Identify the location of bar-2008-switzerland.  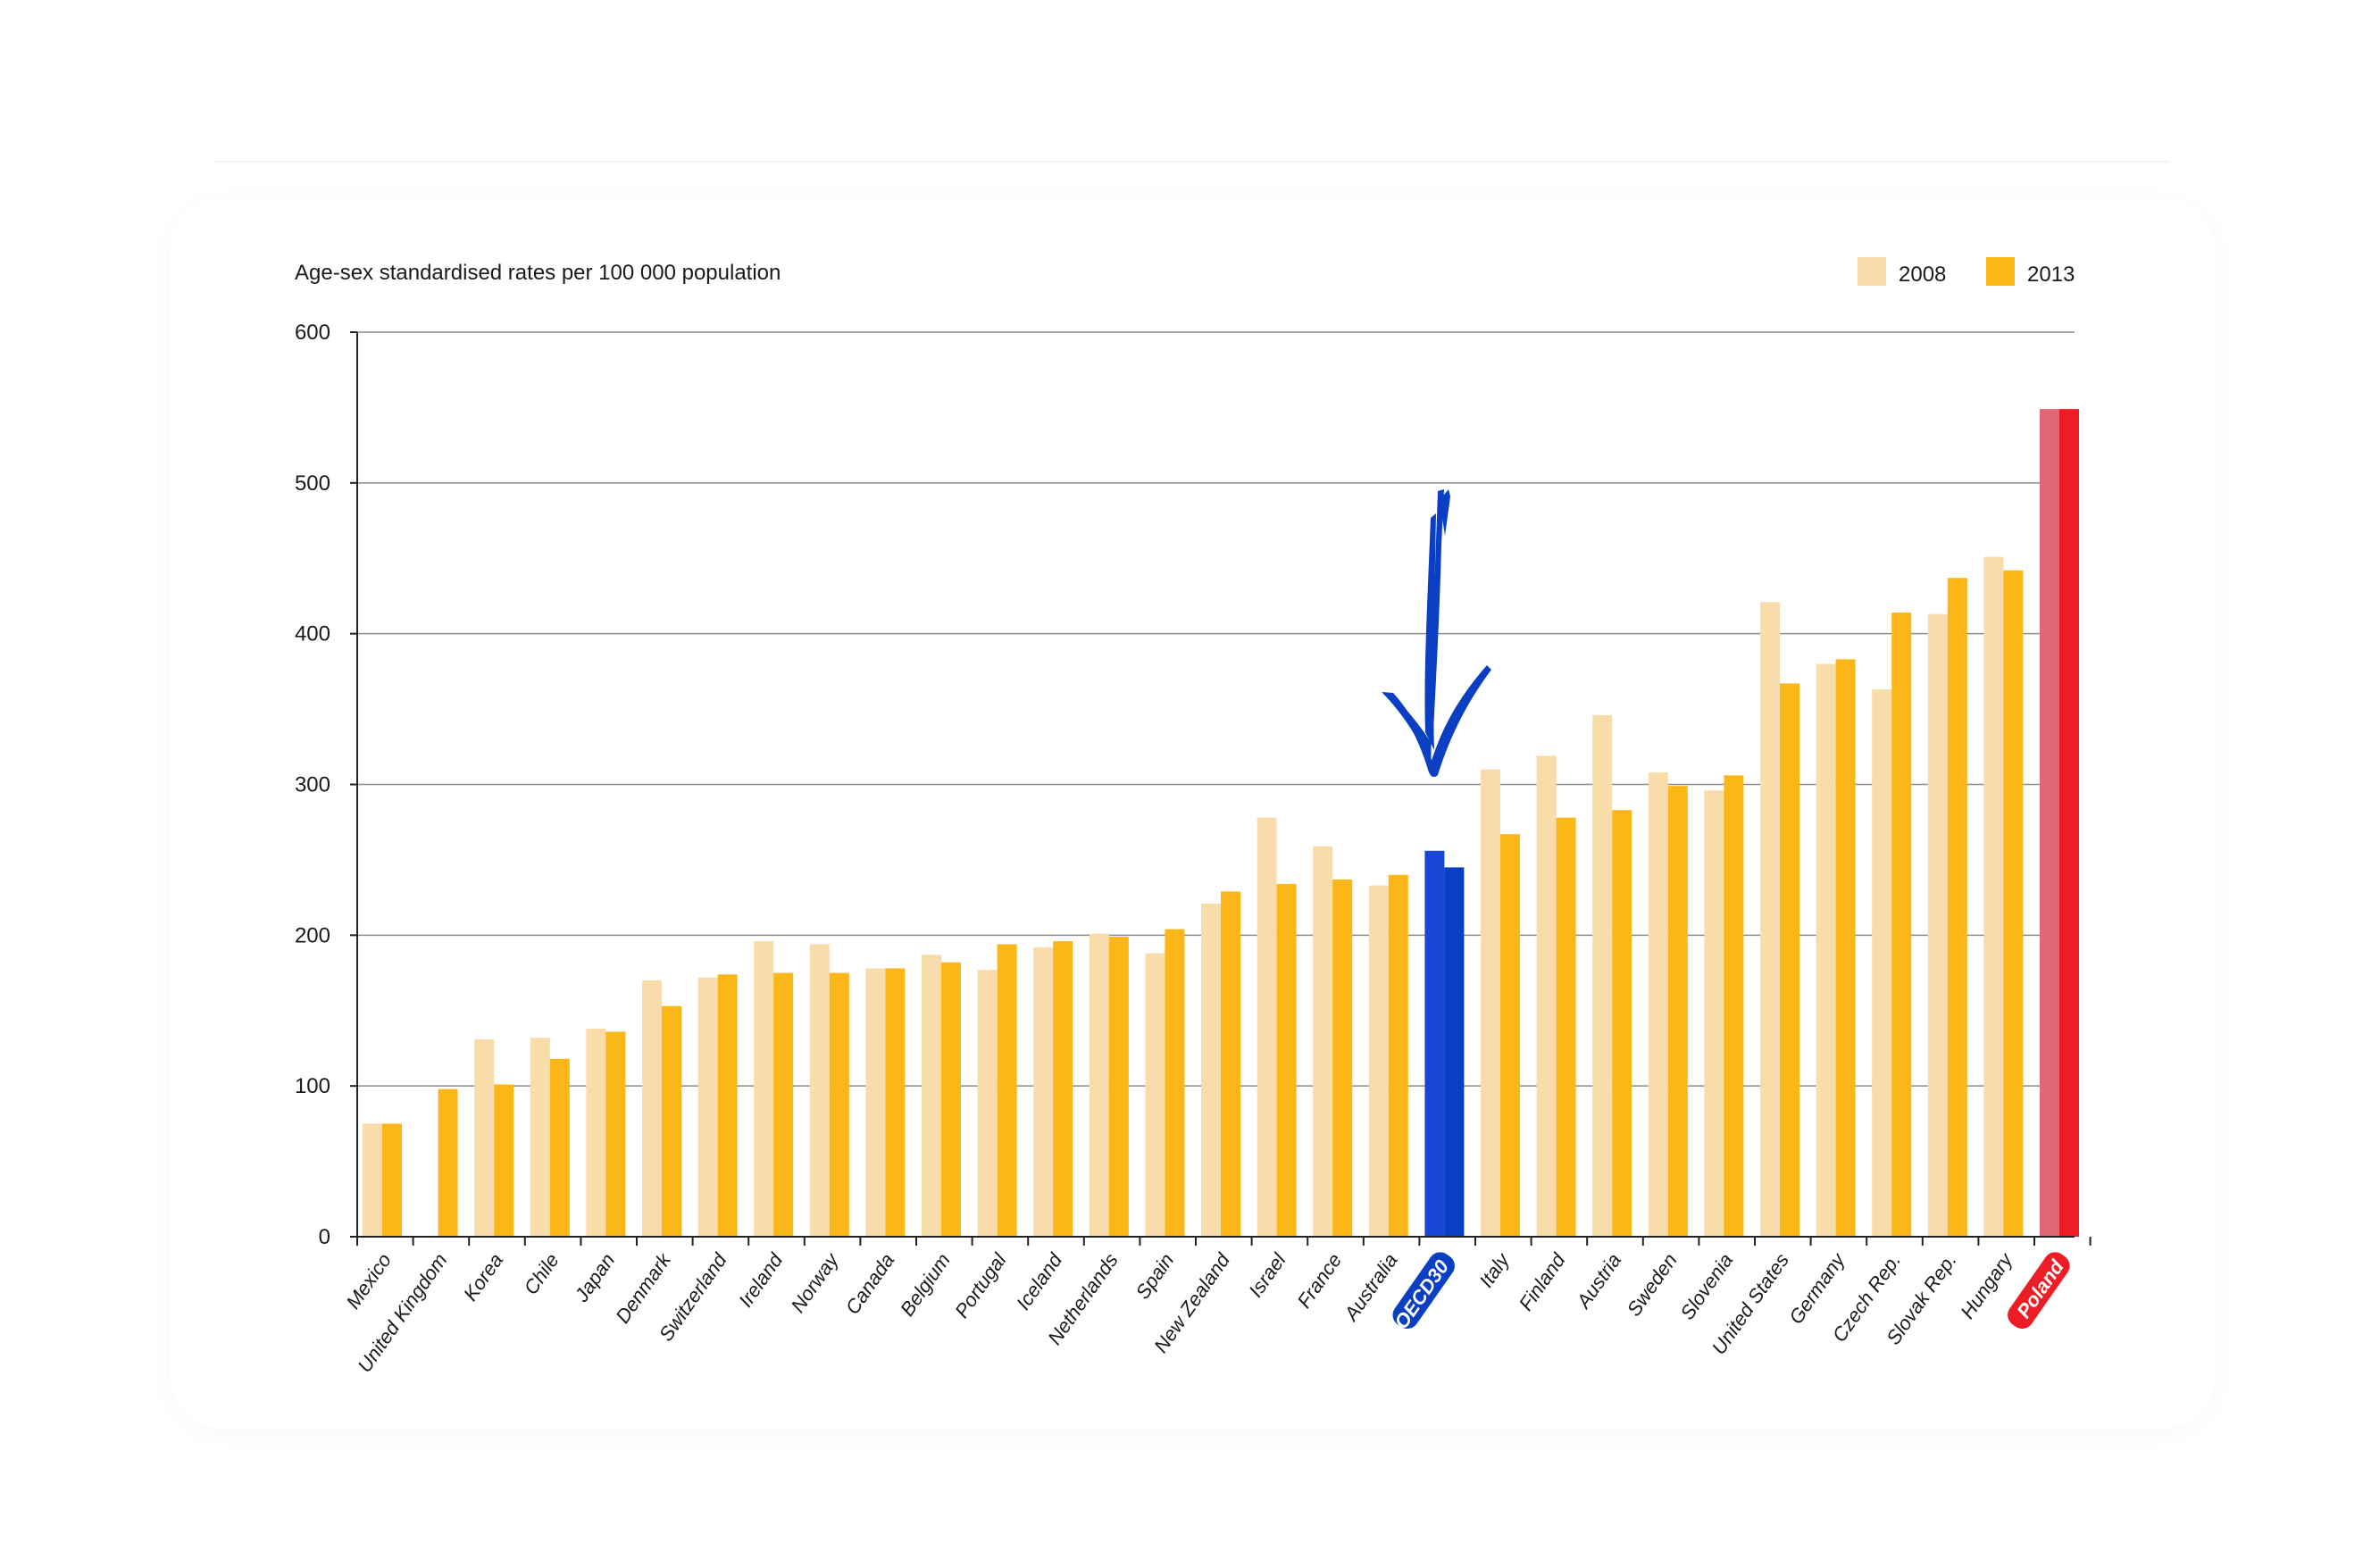
(708, 1107).